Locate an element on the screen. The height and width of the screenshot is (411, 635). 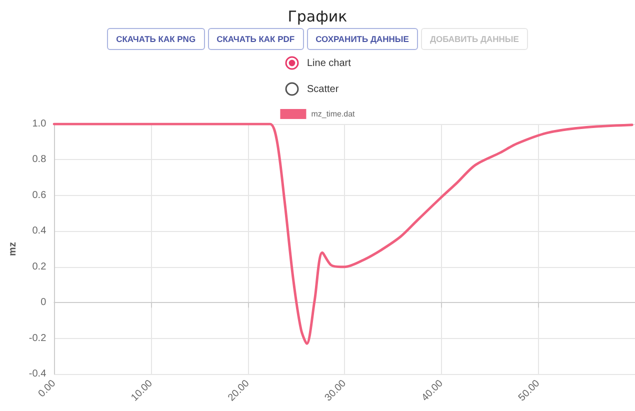
y-tick-label: 0.4 is located at coordinates (39, 231).